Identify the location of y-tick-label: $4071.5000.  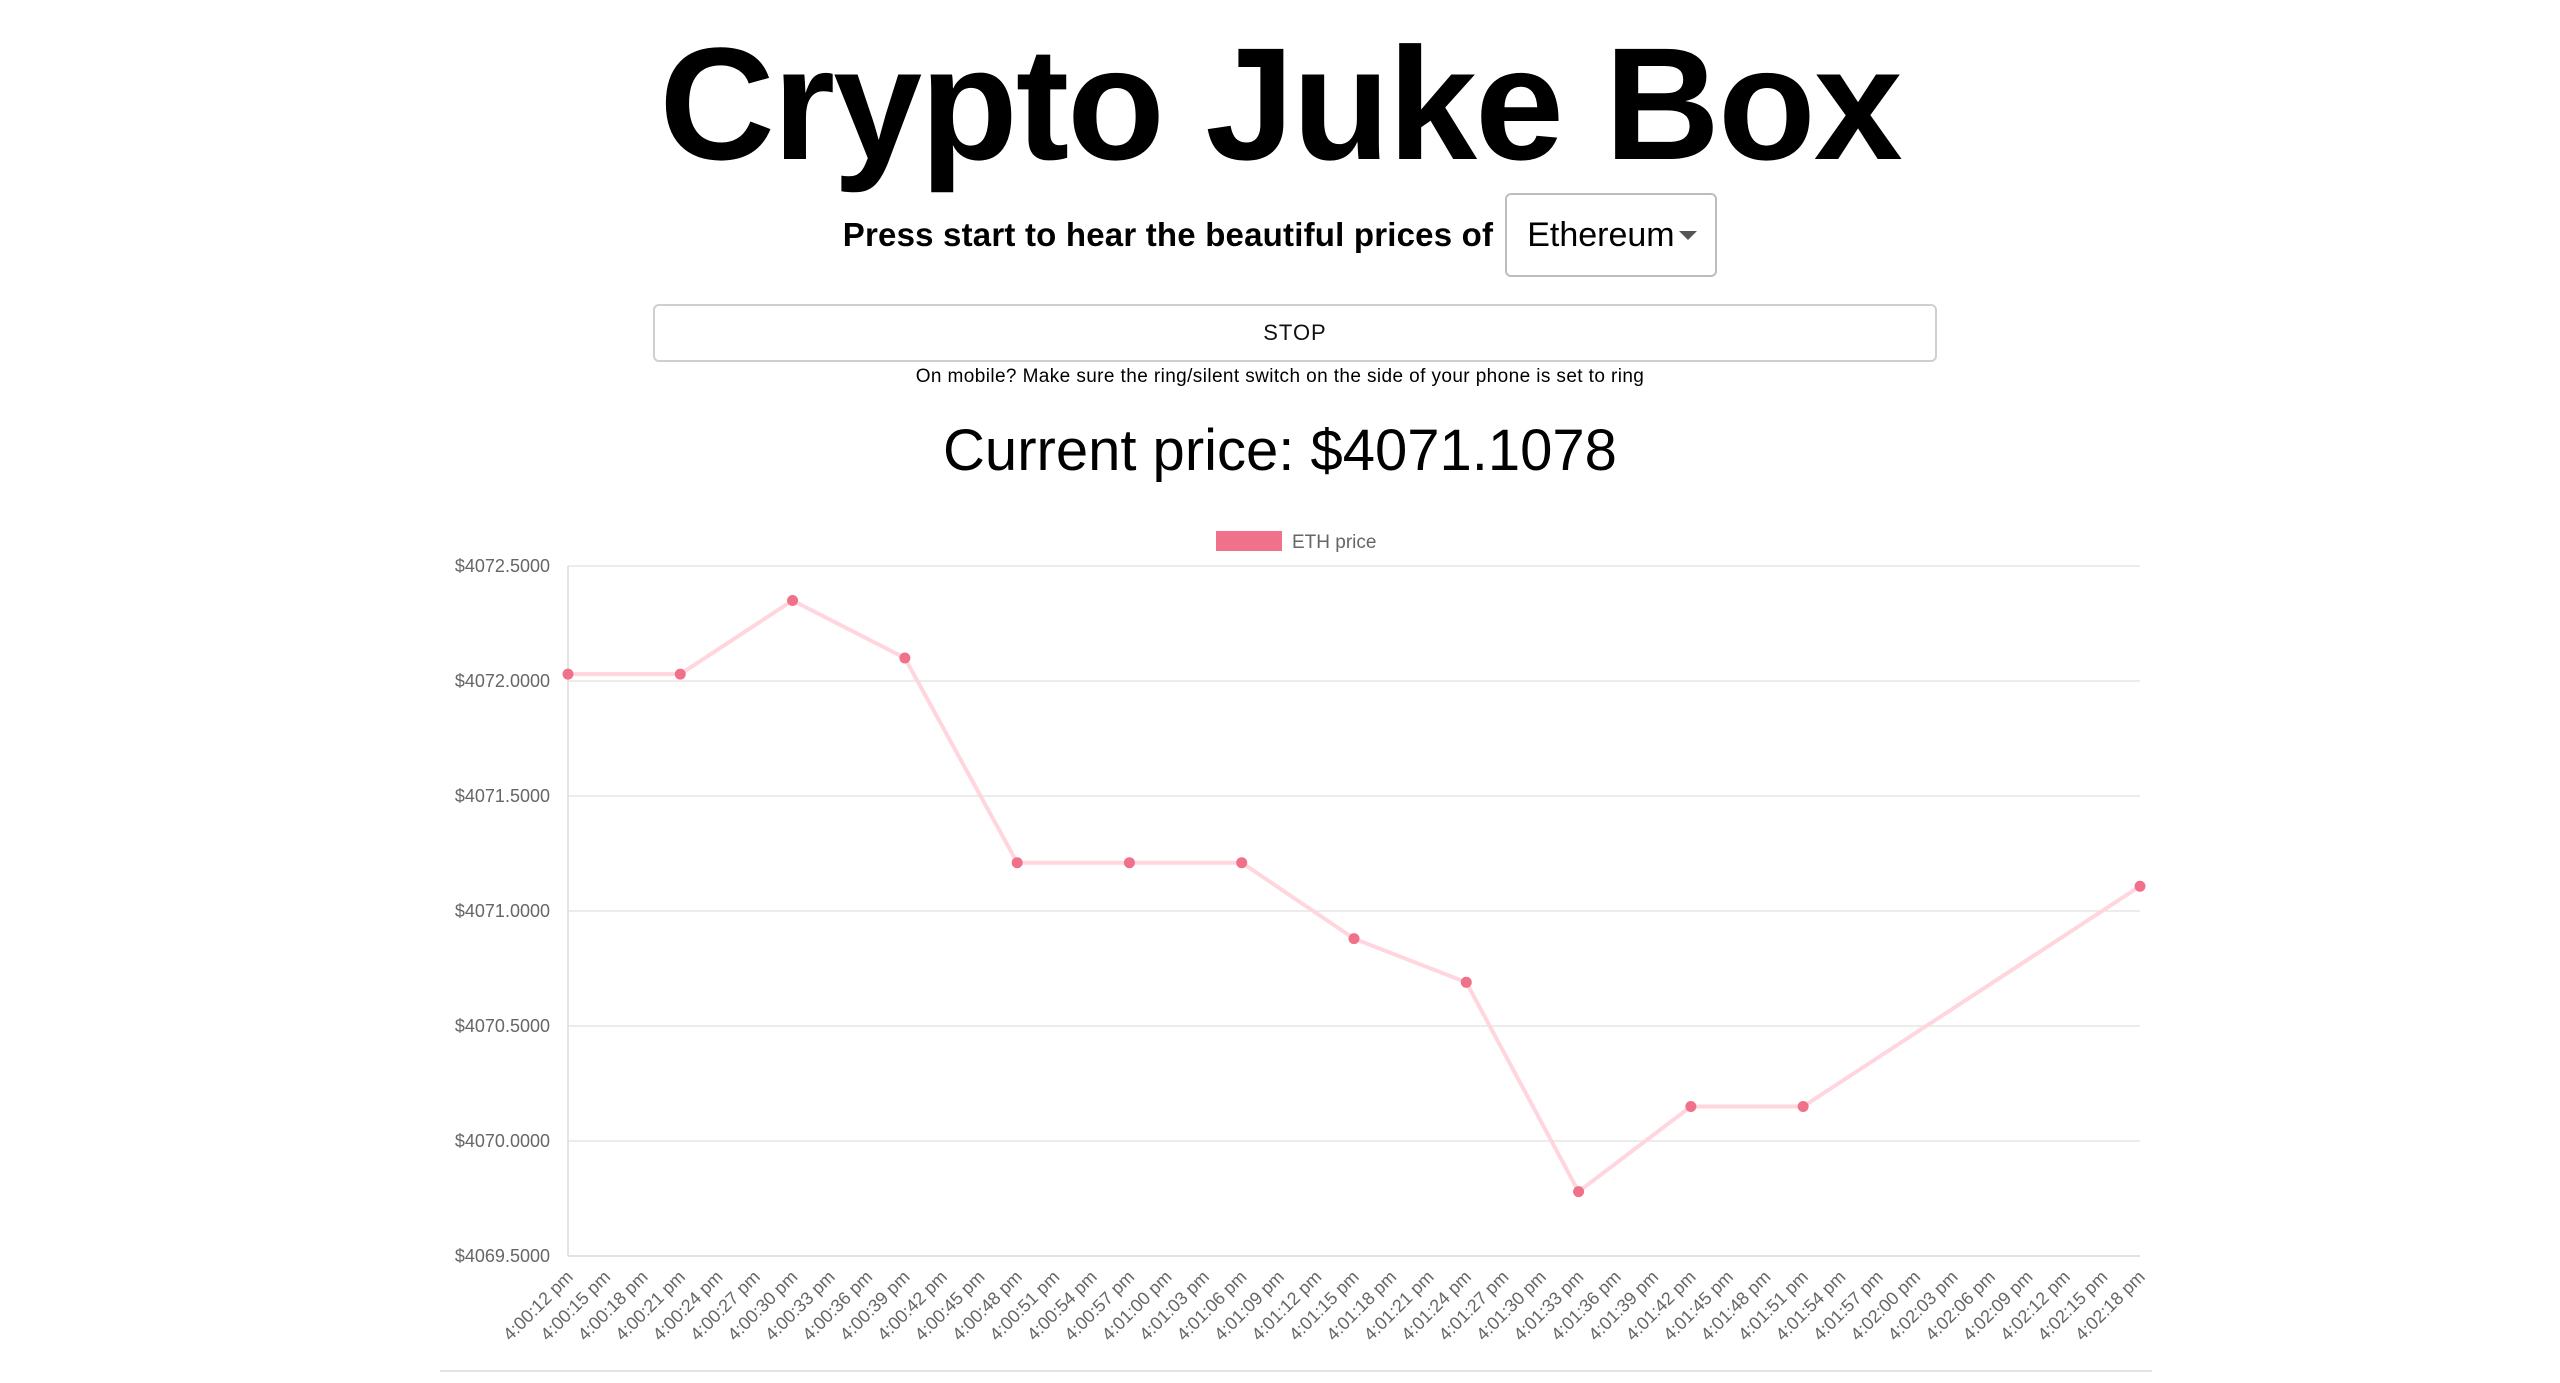
(502, 796).